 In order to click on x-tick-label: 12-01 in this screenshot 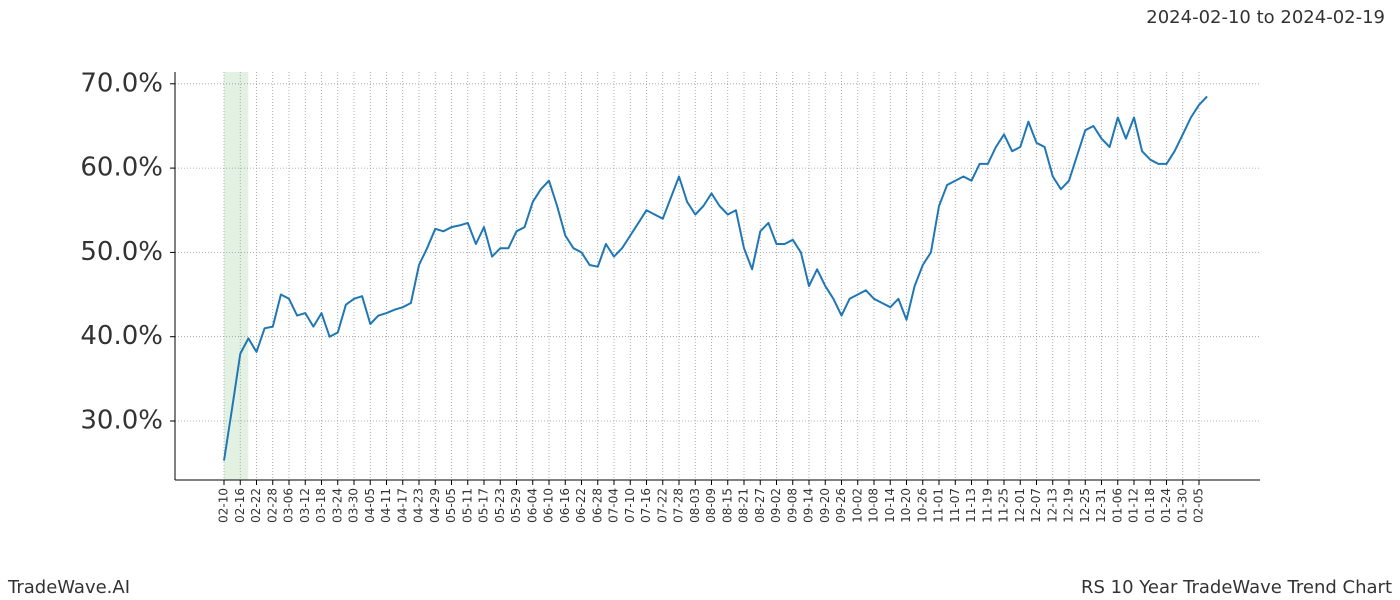, I will do `click(1020, 505)`.